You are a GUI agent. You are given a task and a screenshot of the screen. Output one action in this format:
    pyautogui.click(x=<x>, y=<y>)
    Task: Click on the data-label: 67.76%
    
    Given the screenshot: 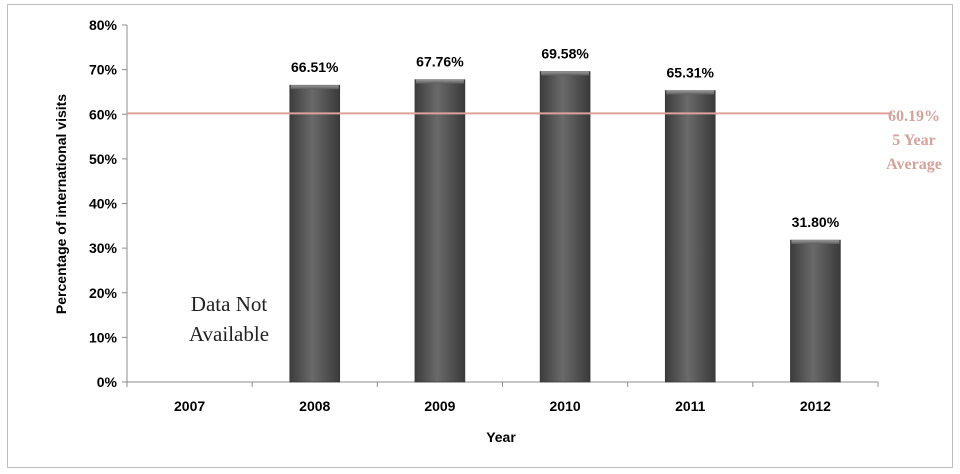 What is the action you would take?
    pyautogui.click(x=440, y=62)
    